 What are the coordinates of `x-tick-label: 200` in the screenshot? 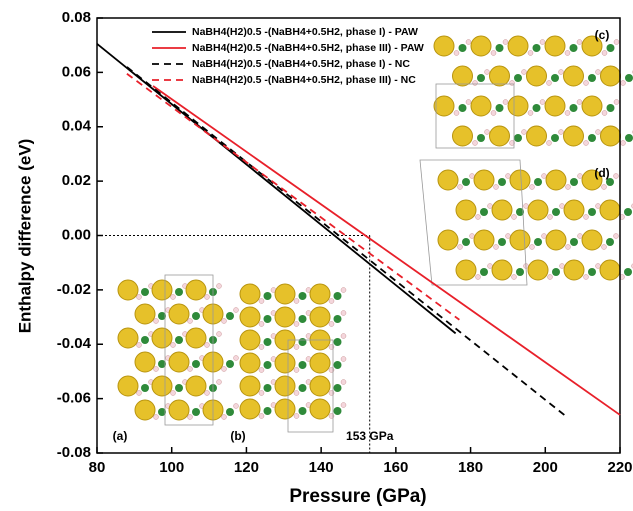 It's located at (545, 467).